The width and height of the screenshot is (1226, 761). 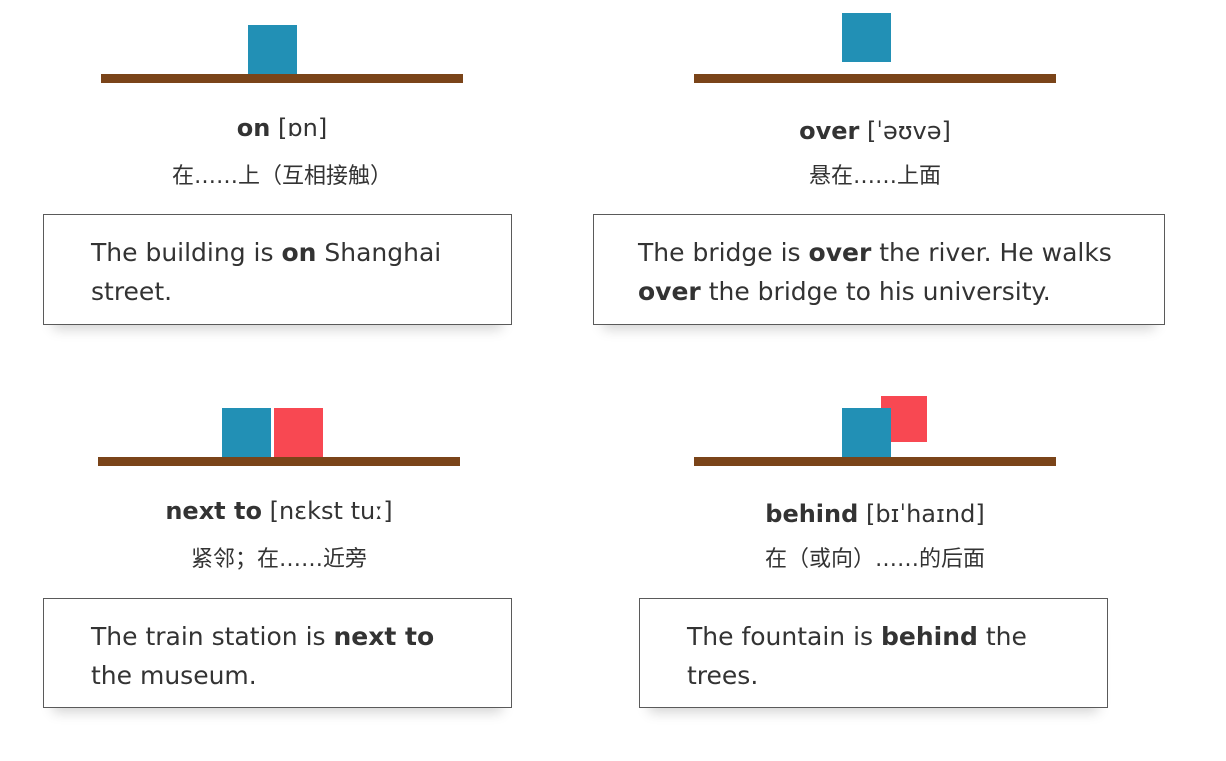 What do you see at coordinates (929, 636) in the screenshot?
I see `example-keyword: behind` at bounding box center [929, 636].